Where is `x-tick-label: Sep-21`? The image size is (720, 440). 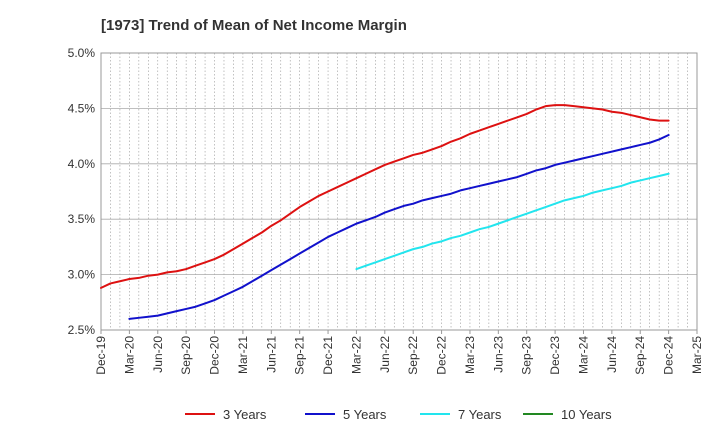
x-tick-label: Sep-21 is located at coordinates (300, 355).